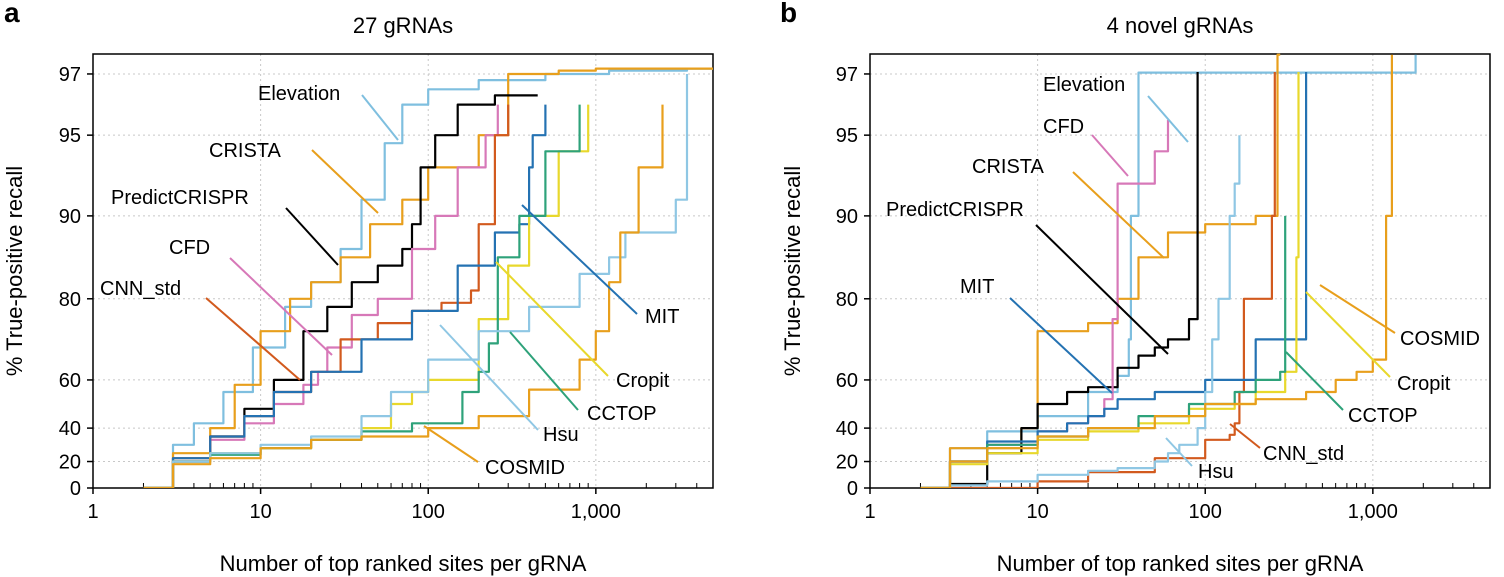  I want to click on series-line-hsu, so click(1080, 311).